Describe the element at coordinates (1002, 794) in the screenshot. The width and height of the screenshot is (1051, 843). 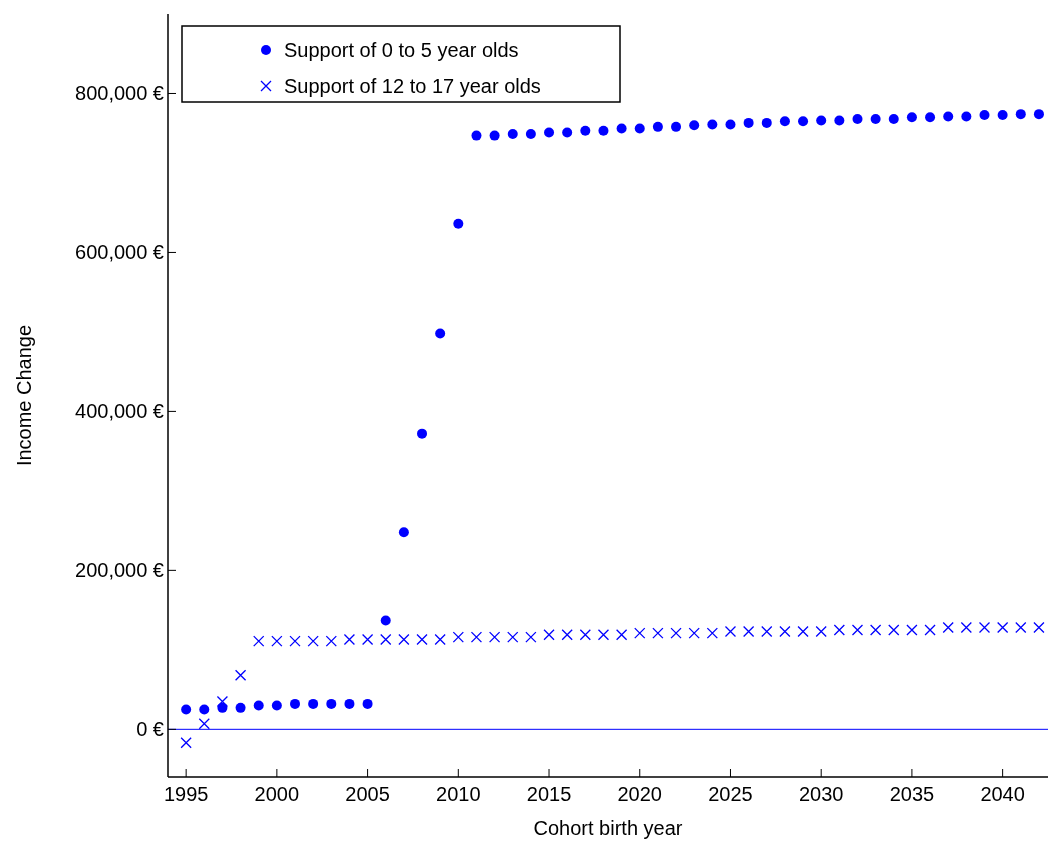
I see `x-tick-label: 2040` at that location.